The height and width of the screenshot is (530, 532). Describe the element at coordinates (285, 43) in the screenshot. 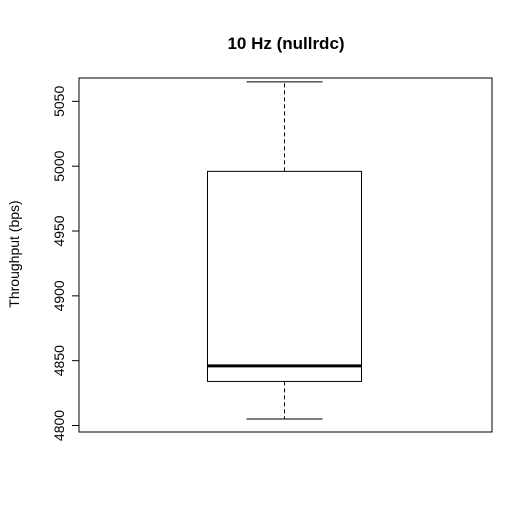

I see `chart-title: 10 Hz (nullrdc)` at that location.